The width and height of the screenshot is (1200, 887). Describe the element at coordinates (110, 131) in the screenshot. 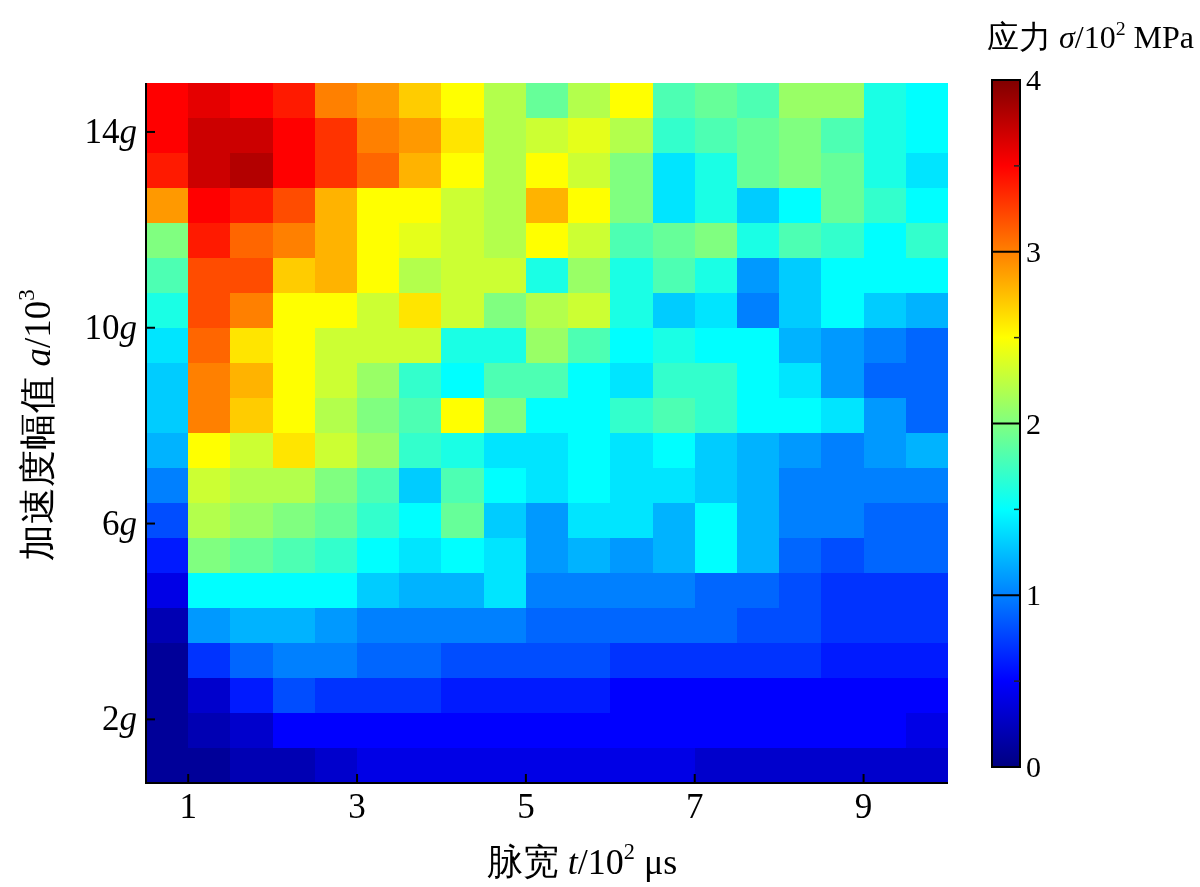

I see `y-tick-label: 14g` at that location.